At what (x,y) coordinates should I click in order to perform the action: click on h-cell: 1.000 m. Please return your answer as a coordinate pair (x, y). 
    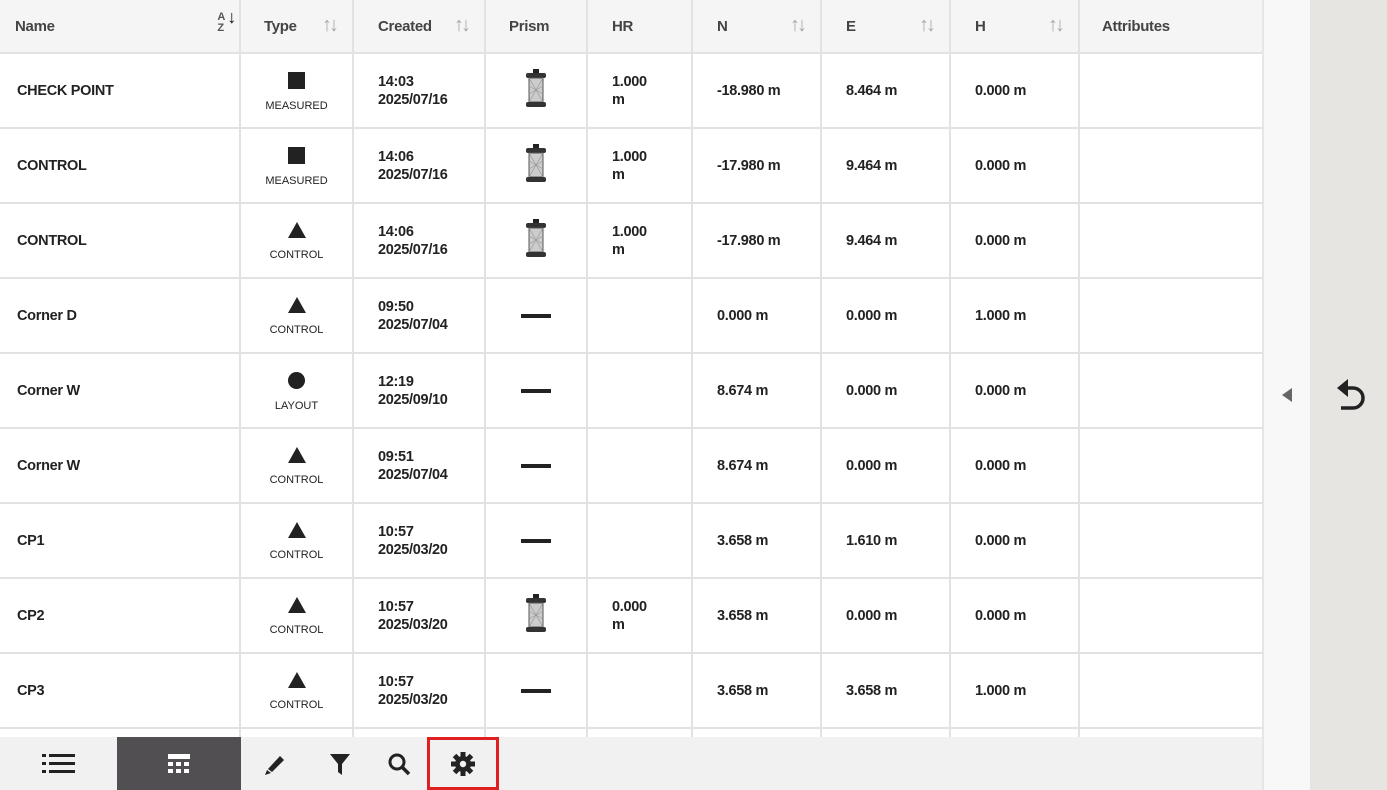
    Looking at the image, I should click on (1015, 315).